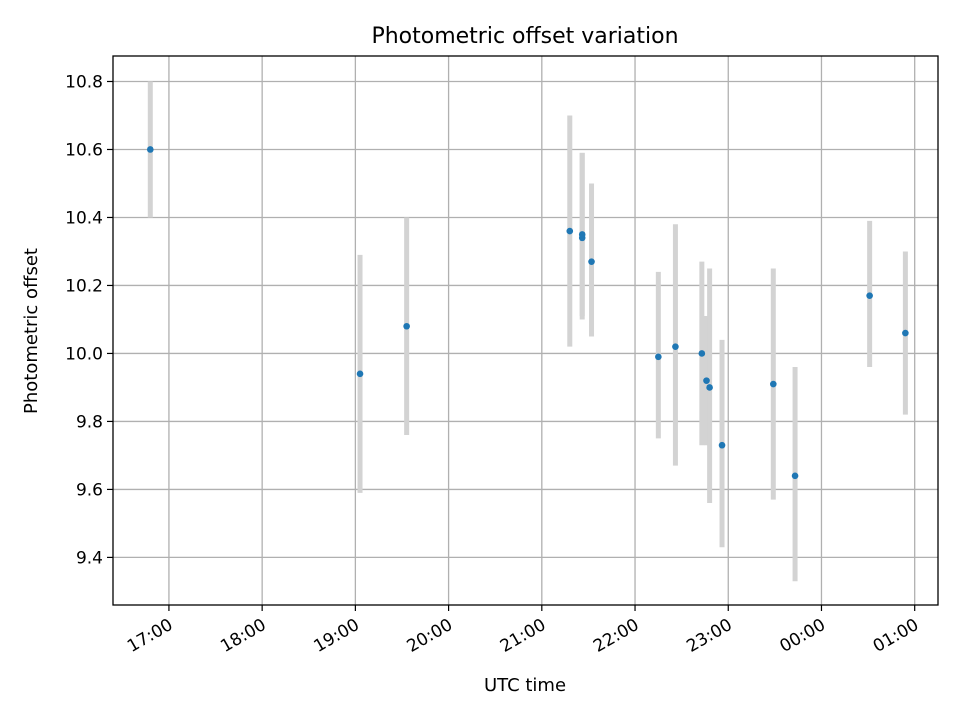 This screenshot has width=960, height=720. Describe the element at coordinates (430, 636) in the screenshot. I see `x-tick-label: 20:00` at that location.